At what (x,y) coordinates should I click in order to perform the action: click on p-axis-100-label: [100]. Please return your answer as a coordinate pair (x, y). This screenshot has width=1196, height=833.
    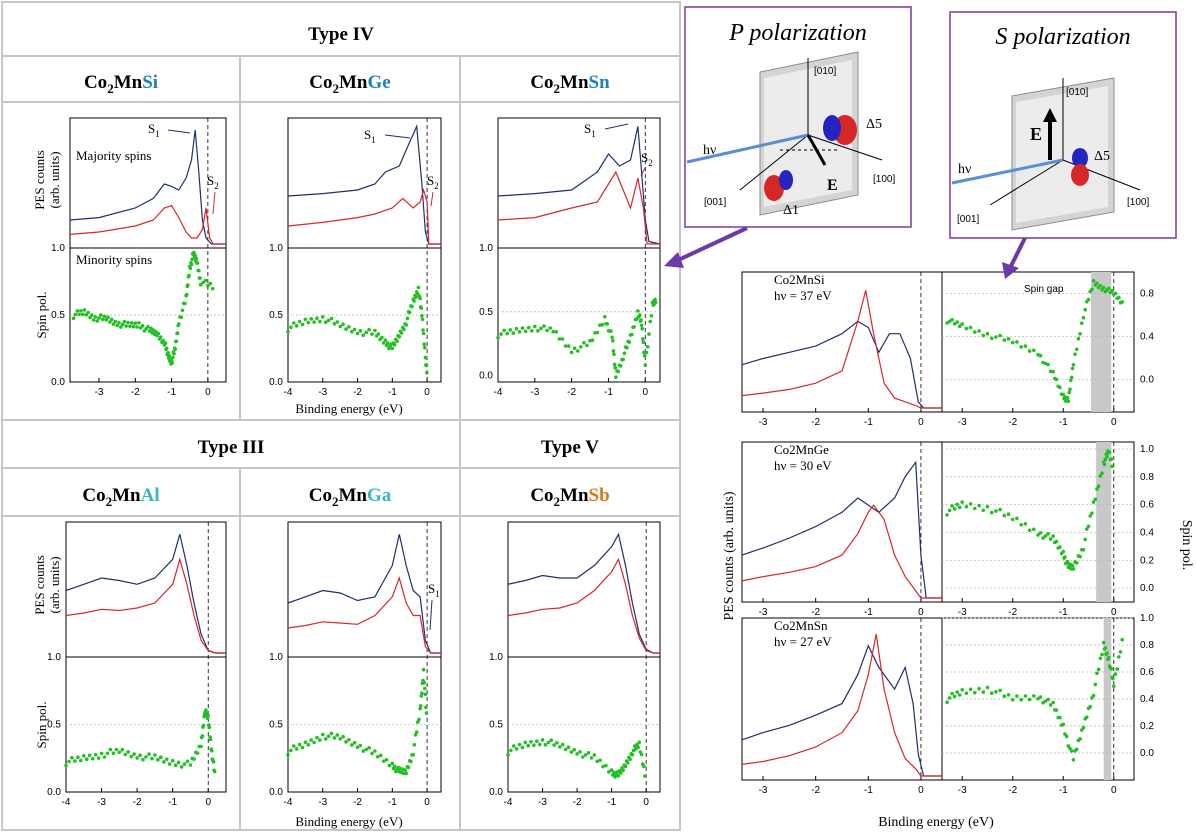
    Looking at the image, I should click on (884, 179).